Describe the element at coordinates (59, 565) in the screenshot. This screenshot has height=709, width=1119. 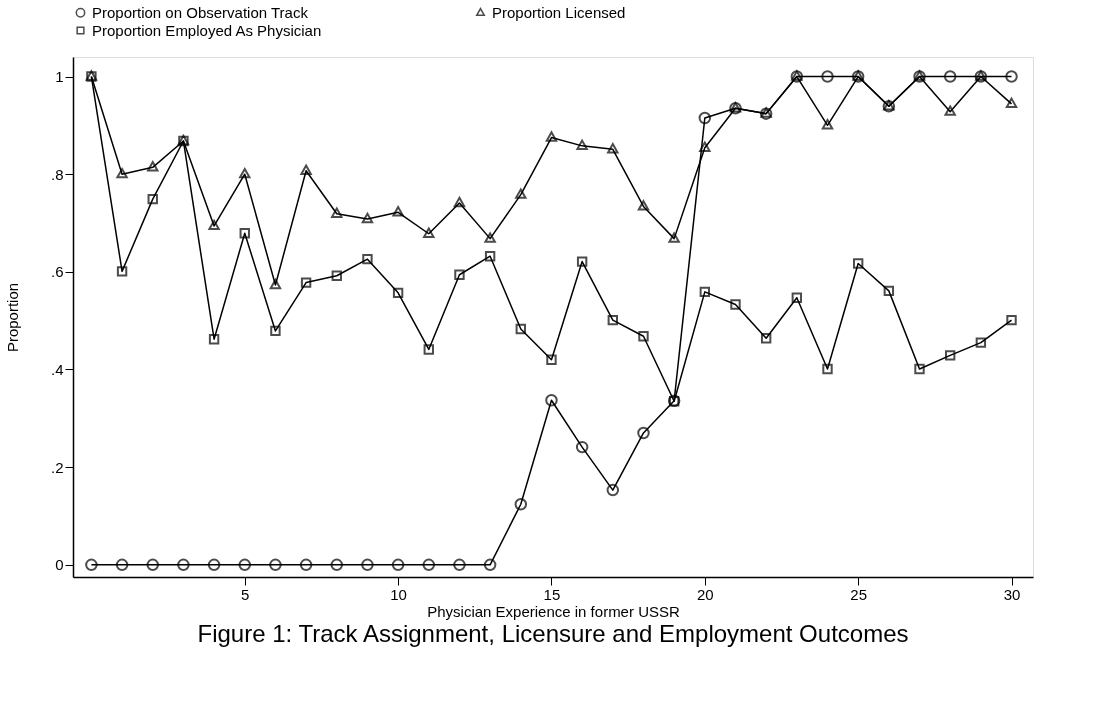
I see `y-tick-label: 0` at that location.